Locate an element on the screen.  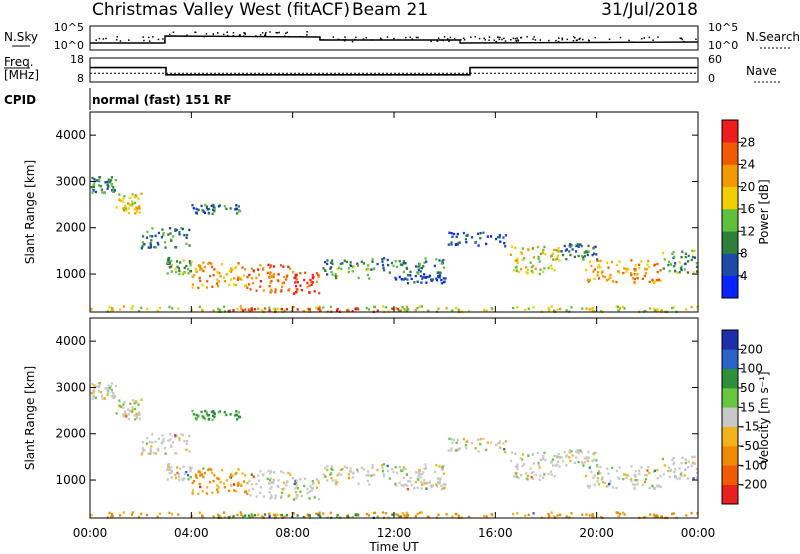
frequency-panel: Freq. [MHz] 18 8 60 0 Nave is located at coordinates (392, 69).